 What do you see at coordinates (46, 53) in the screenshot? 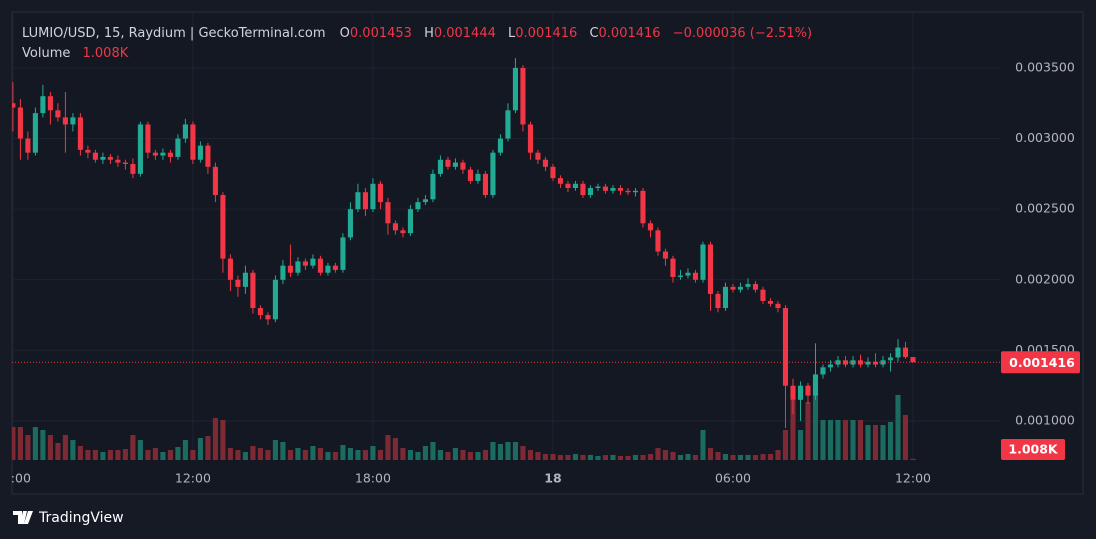
I see `volume-title: Volume` at bounding box center [46, 53].